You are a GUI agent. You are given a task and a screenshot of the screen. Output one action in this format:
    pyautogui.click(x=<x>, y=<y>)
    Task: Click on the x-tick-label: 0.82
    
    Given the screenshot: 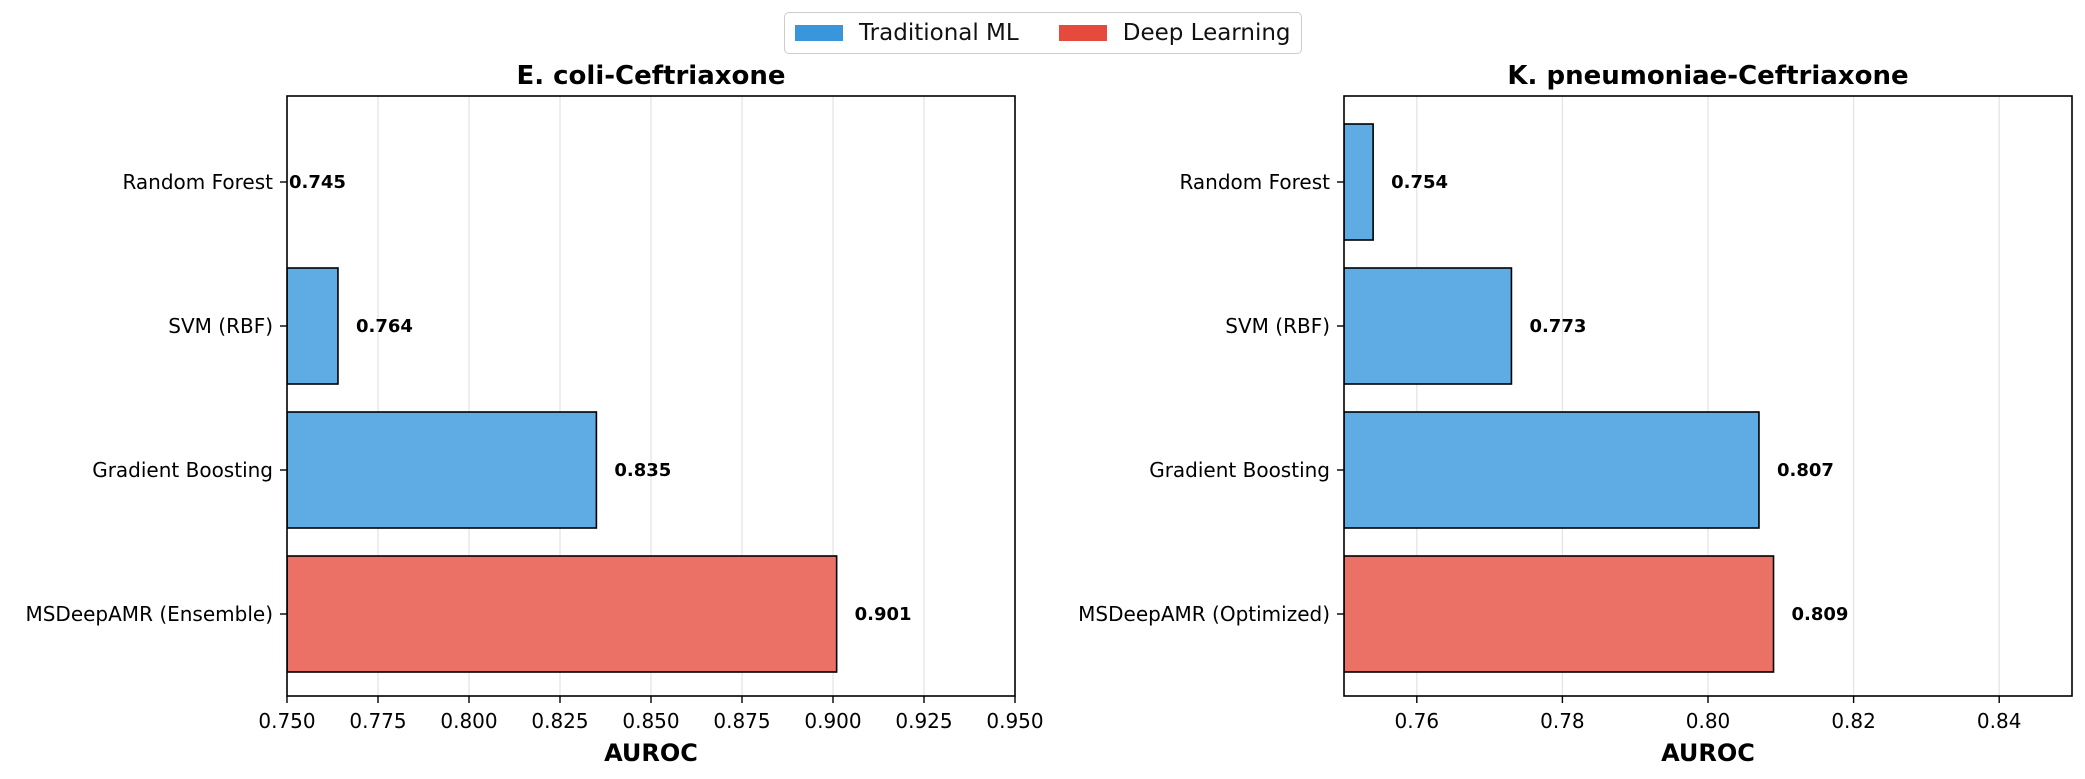 What is the action you would take?
    pyautogui.click(x=1853, y=721)
    